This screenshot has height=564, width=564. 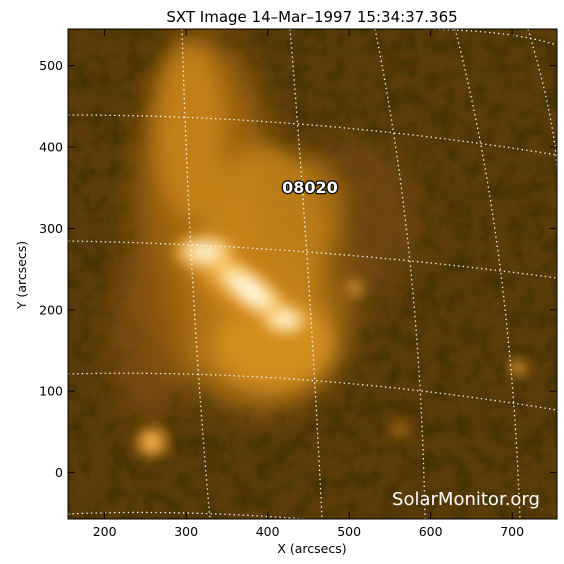 What do you see at coordinates (51, 65) in the screenshot?
I see `y-tick-label: 500` at bounding box center [51, 65].